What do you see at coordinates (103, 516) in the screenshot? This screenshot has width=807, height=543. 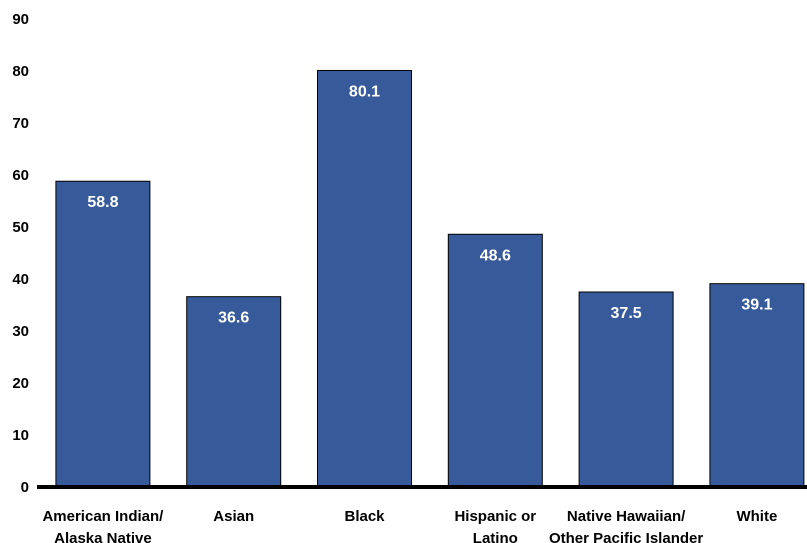 I see `category-label: American Indian/` at bounding box center [103, 516].